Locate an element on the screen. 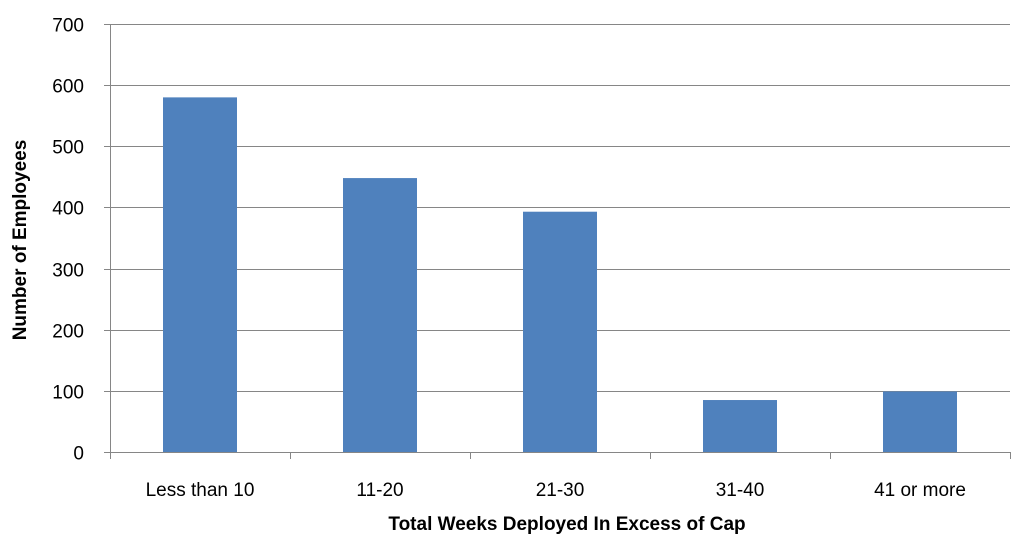 Image resolution: width=1016 pixels, height=539 pixels. x-tick-labels: Less than 10 11-20 21-30 31-40 41 or more is located at coordinates (556, 490).